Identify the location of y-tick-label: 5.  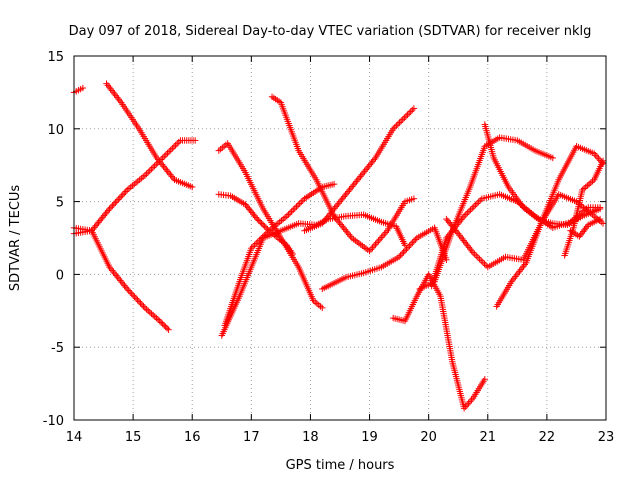
(60, 203).